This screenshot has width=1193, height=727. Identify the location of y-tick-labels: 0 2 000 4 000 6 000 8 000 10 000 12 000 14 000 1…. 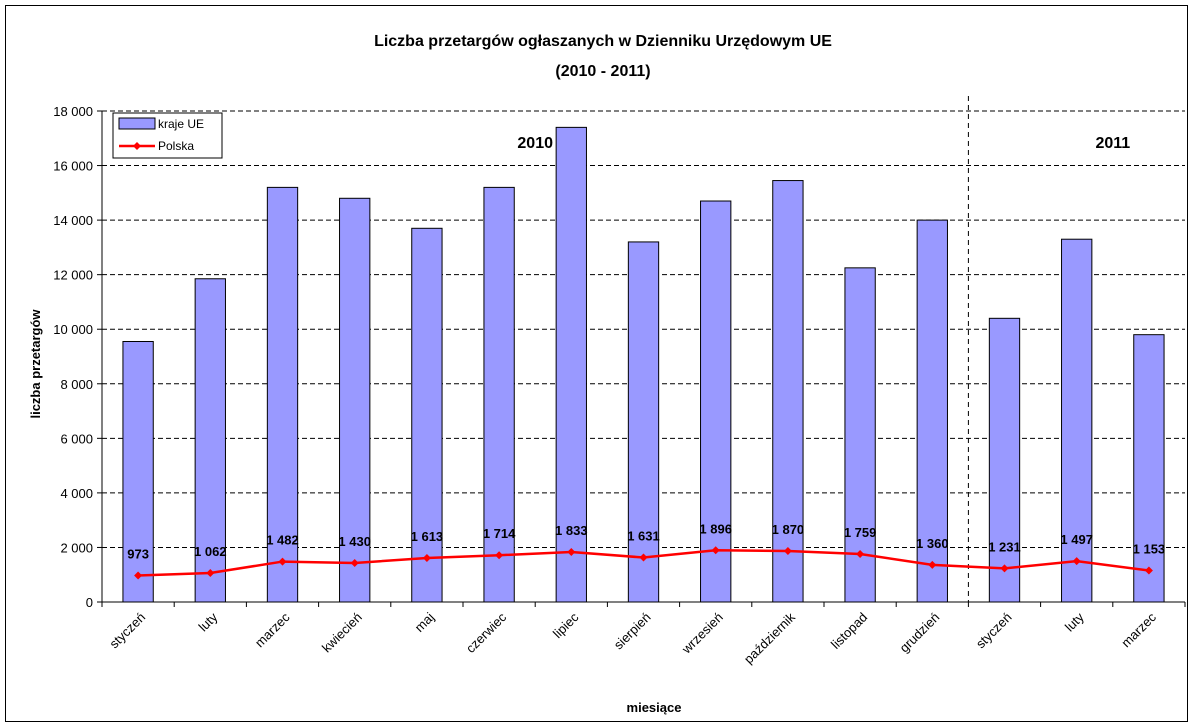
(73, 357).